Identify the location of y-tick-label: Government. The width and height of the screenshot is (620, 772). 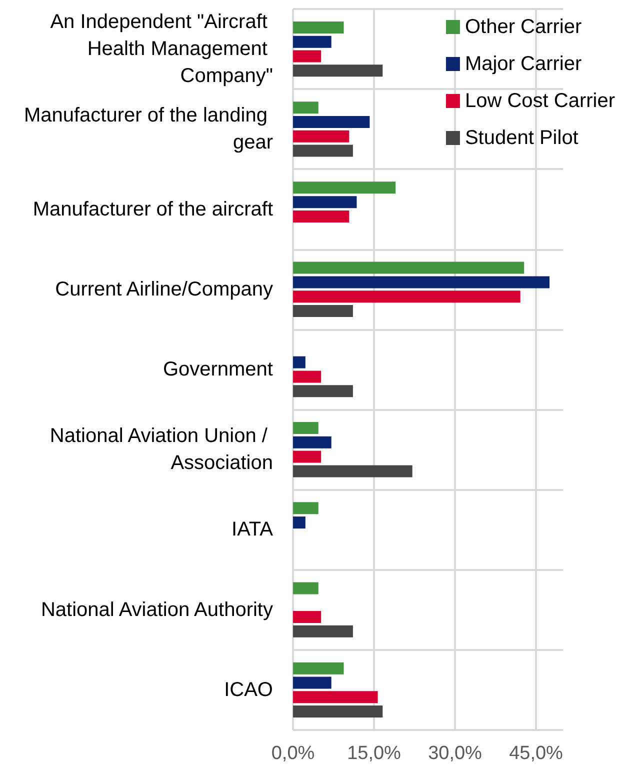
(218, 369).